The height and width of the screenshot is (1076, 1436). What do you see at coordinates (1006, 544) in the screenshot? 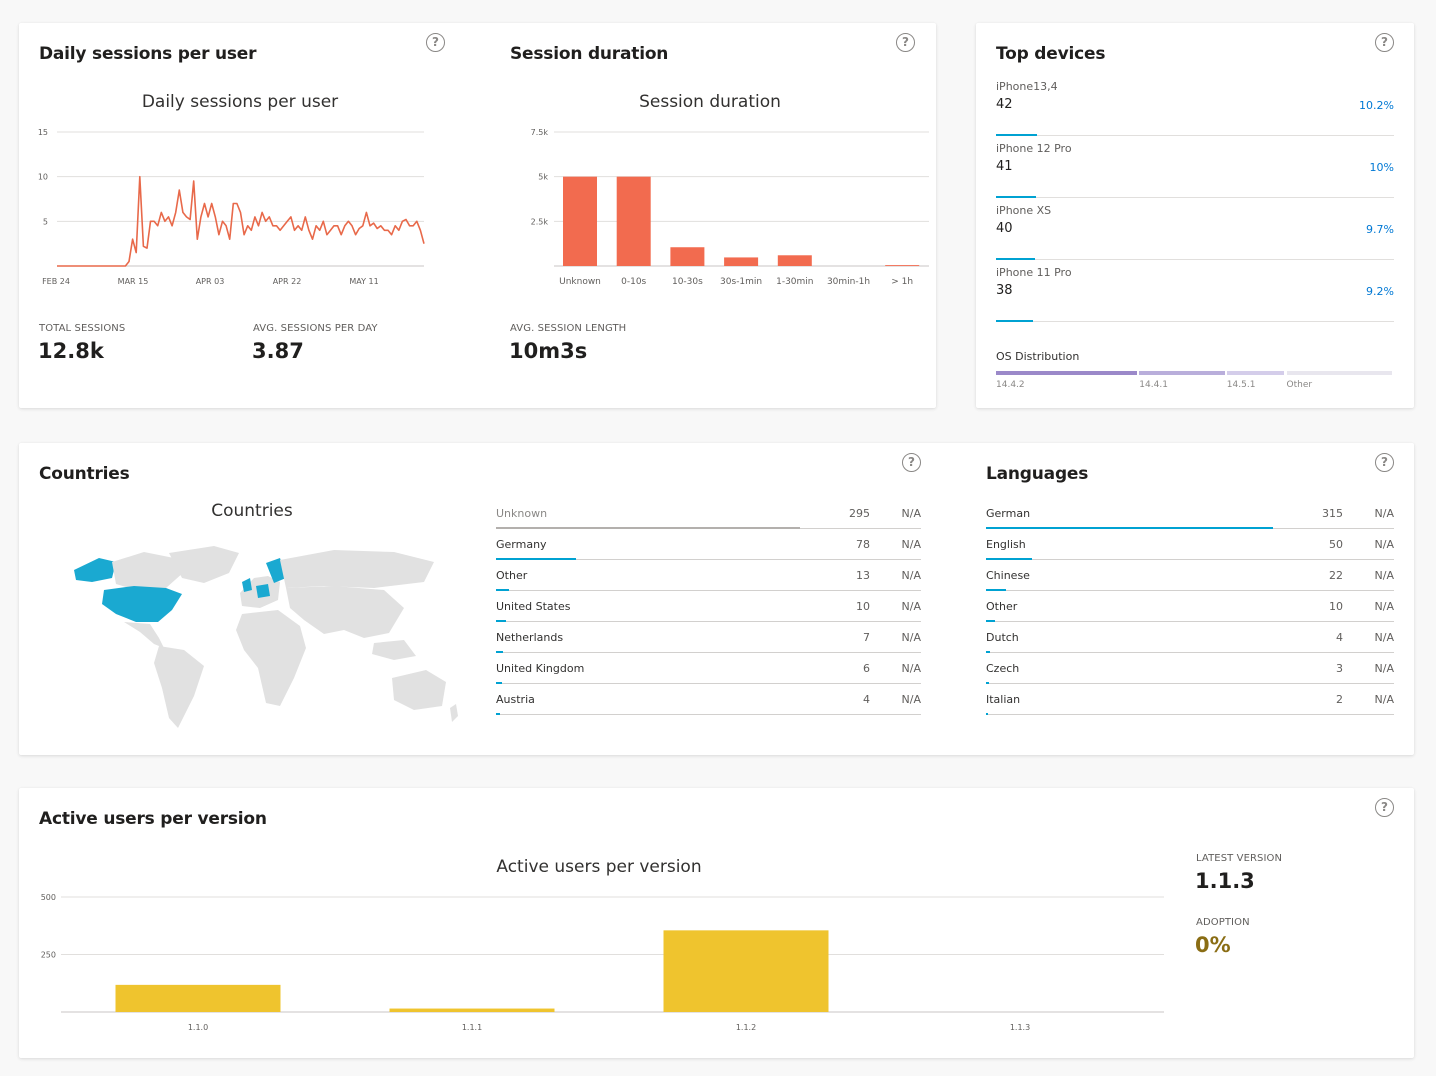
I see `list-item-name: English` at bounding box center [1006, 544].